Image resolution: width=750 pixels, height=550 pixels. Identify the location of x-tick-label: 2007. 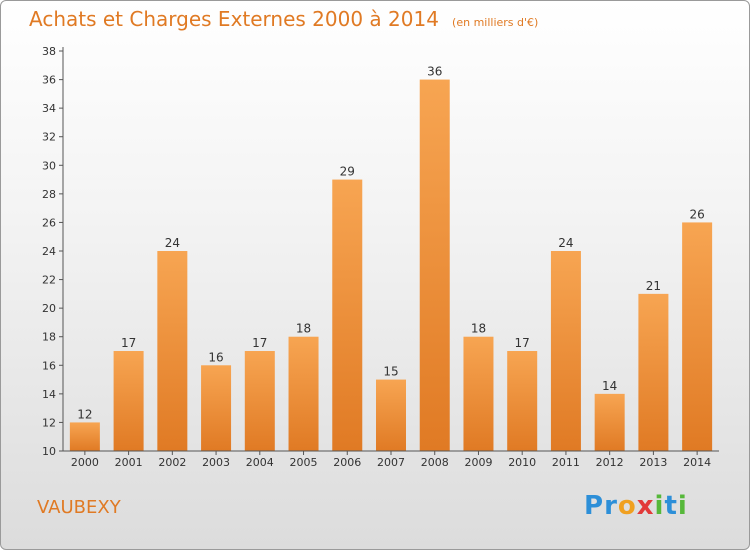
(391, 462).